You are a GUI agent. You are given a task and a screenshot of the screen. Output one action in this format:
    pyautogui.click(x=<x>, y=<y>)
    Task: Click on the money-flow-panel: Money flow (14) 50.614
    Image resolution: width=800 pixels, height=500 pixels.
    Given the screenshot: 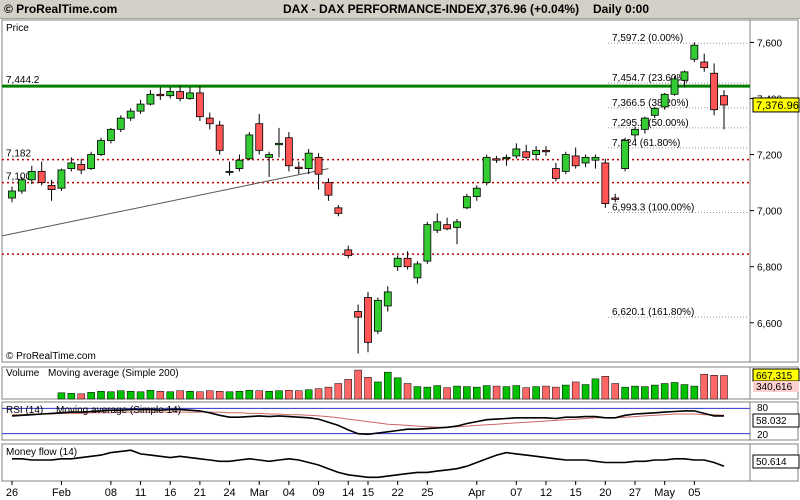 What is the action you would take?
    pyautogui.click(x=403, y=463)
    